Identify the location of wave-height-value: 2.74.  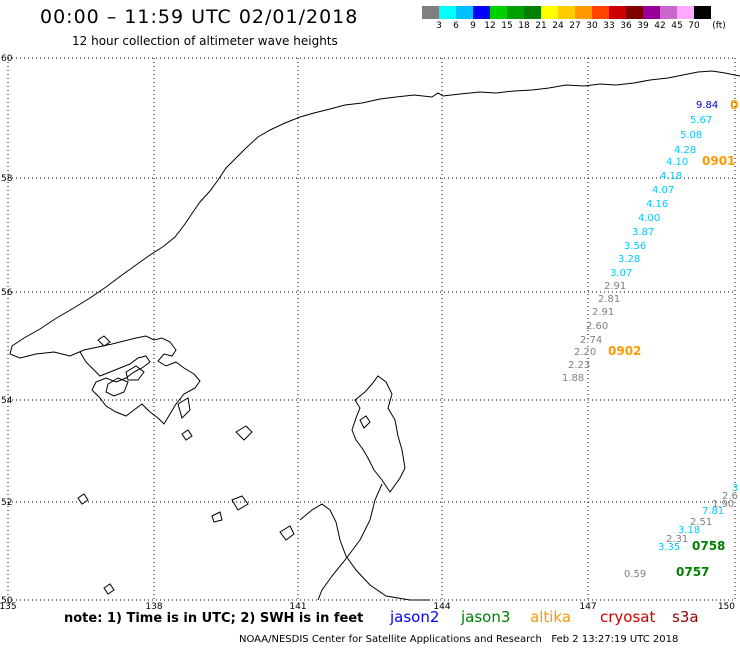
(591, 340).